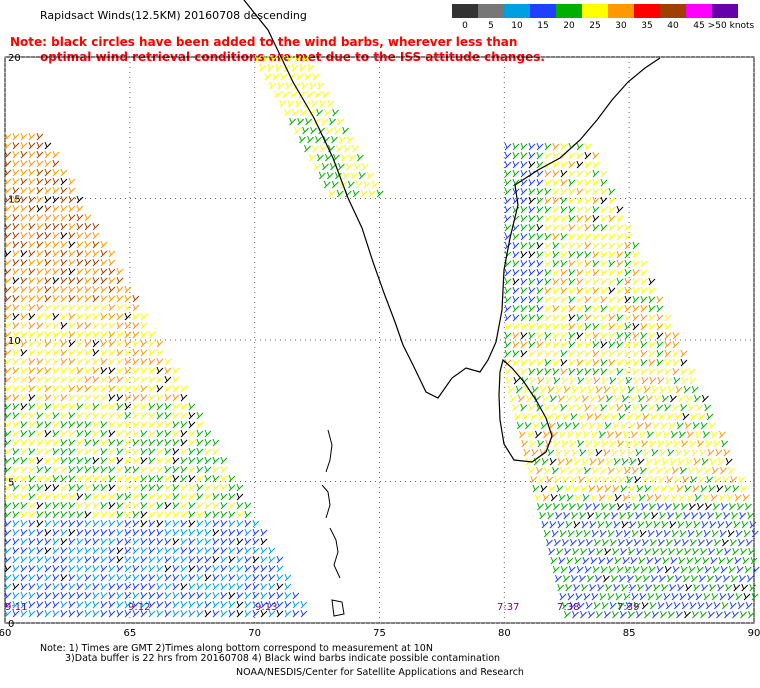 The height and width of the screenshot is (688, 760). Describe the element at coordinates (595, 26) in the screenshot. I see `scale-label: 25` at that location.